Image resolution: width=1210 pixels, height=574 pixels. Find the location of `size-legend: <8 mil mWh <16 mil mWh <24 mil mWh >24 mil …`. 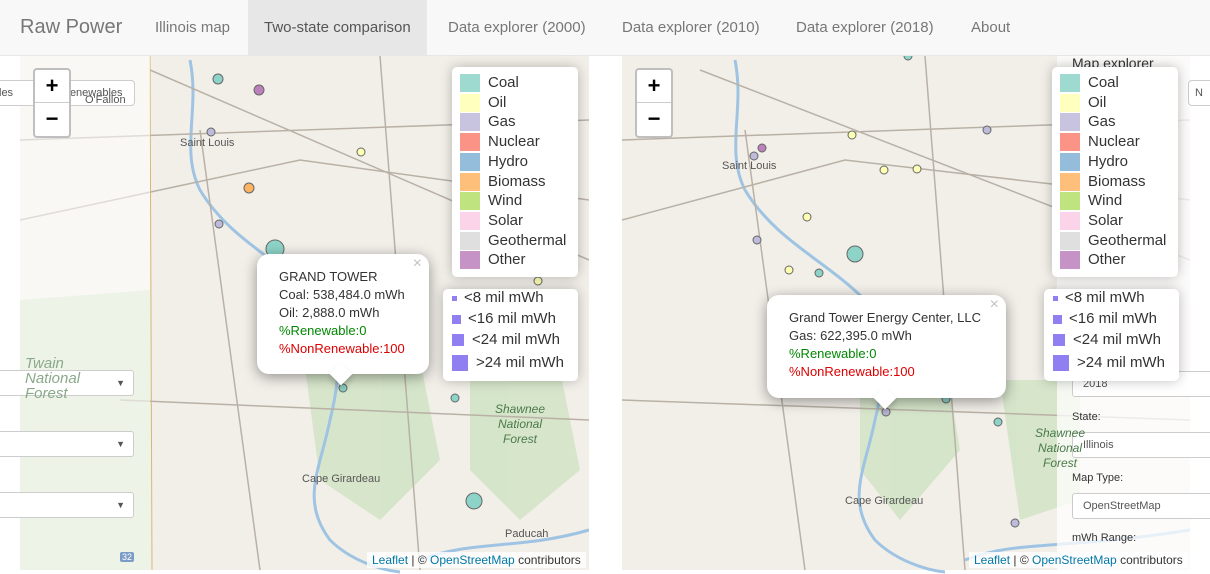

size-legend: <8 mil mWh <16 mil mWh <24 mil mWh >24 mil … is located at coordinates (510, 335).